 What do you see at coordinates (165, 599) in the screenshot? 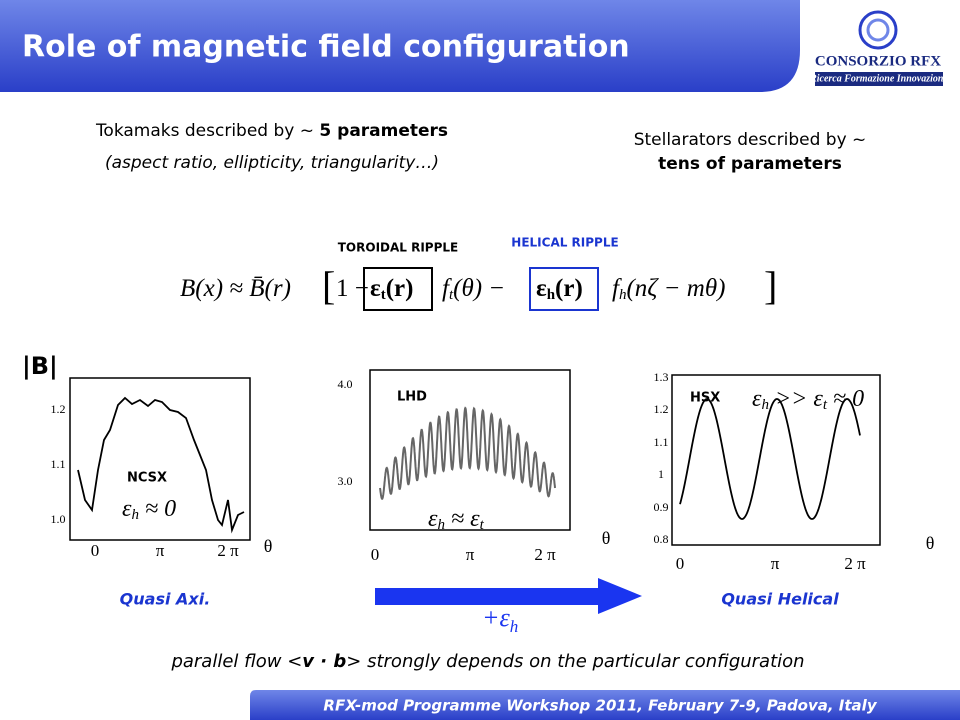
I see `plot-caption: Quasi Axi.` at bounding box center [165, 599].